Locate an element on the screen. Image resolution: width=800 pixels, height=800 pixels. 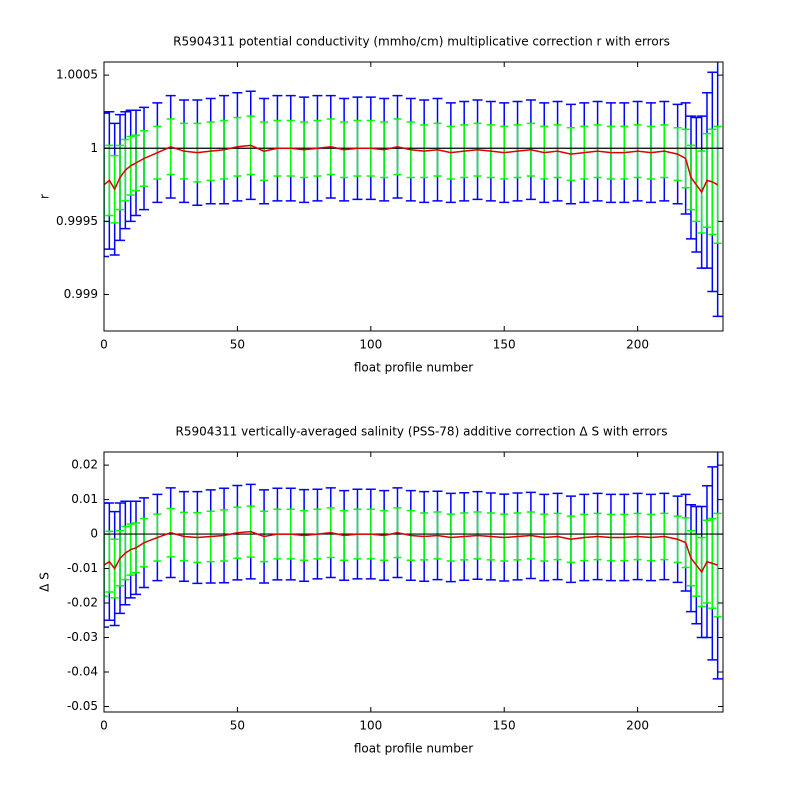
y-tick-label: -0.01 is located at coordinates (82, 568).